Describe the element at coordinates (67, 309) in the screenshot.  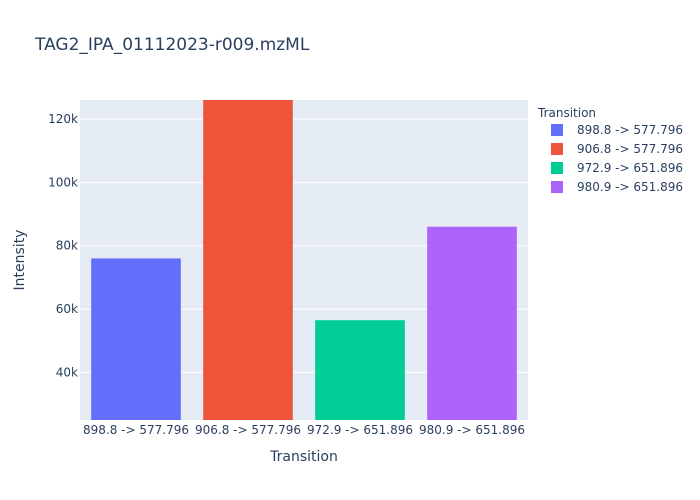
I see `y-tick-label: 60k` at that location.